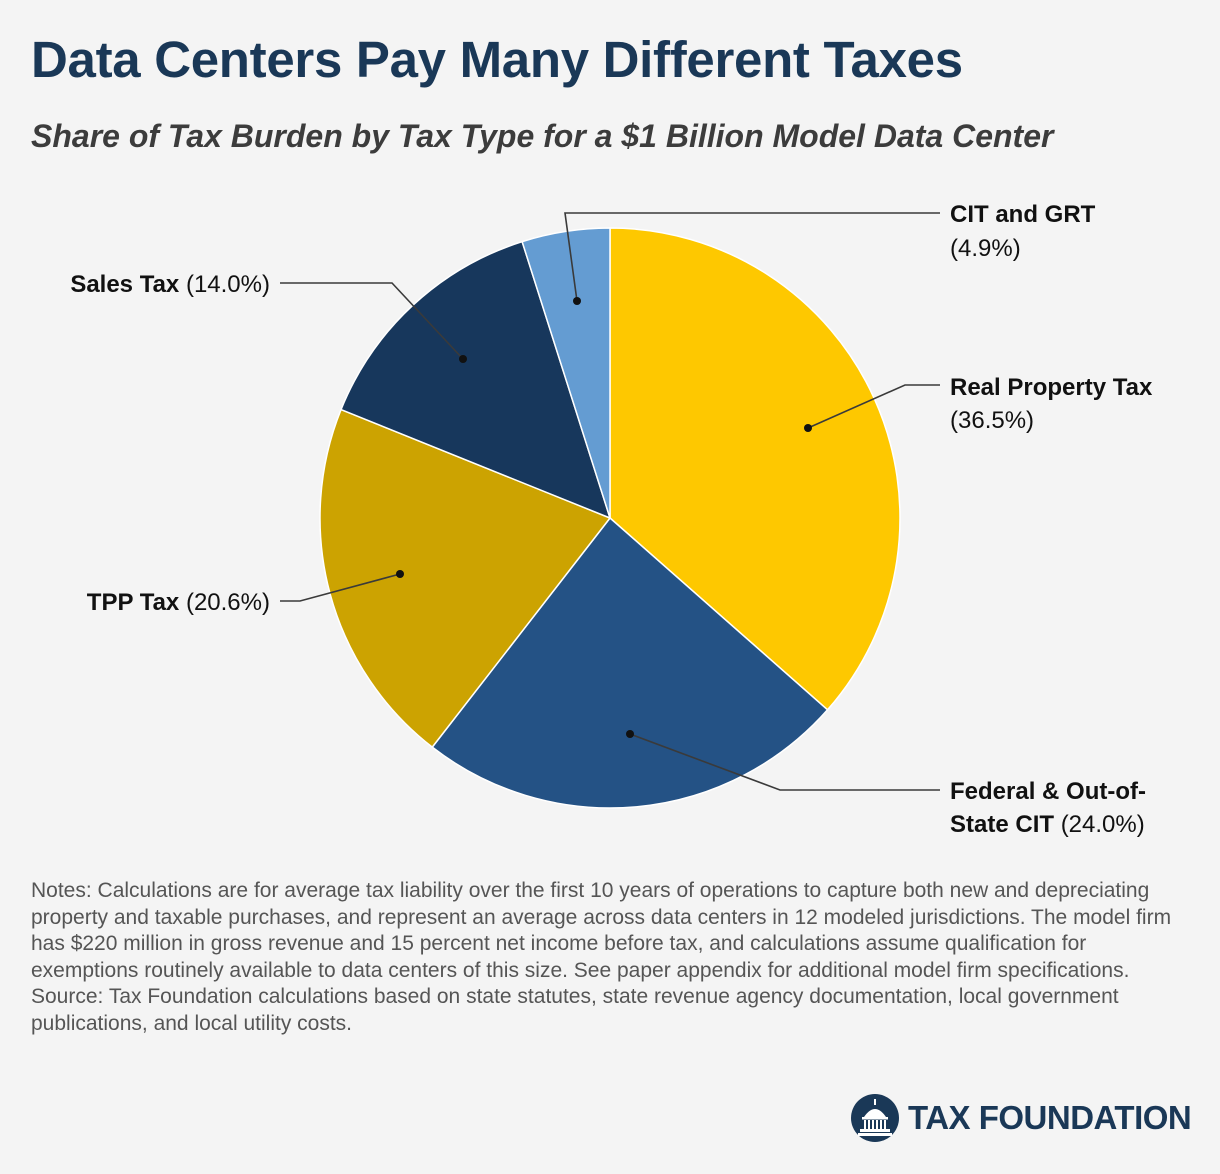 The width and height of the screenshot is (1220, 1174). I want to click on label-real-property-percent: (36.5%), so click(992, 420).